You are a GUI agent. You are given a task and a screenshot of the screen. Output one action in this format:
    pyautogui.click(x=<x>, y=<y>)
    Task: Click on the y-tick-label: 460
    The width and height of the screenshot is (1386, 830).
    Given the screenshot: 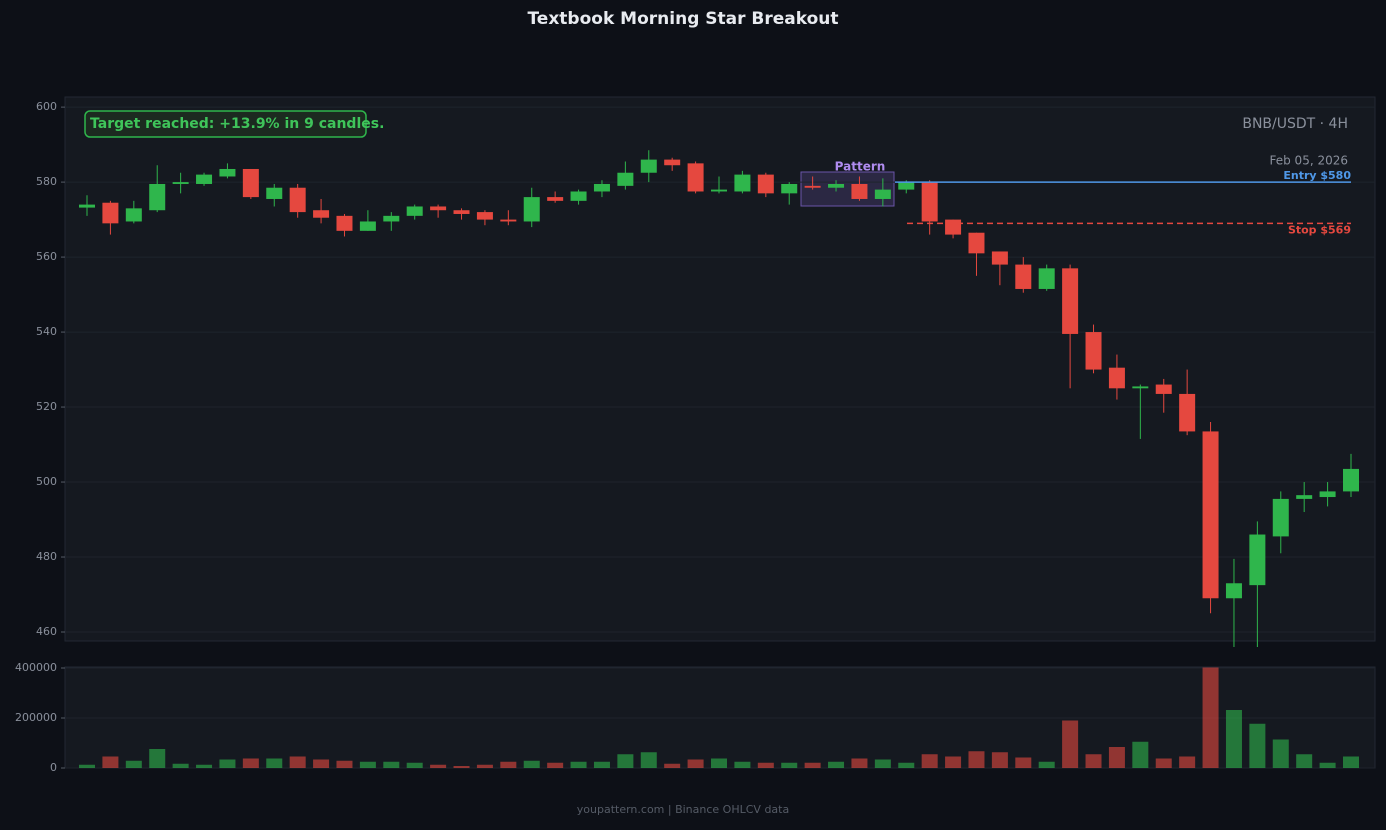 What is the action you would take?
    pyautogui.click(x=46, y=631)
    